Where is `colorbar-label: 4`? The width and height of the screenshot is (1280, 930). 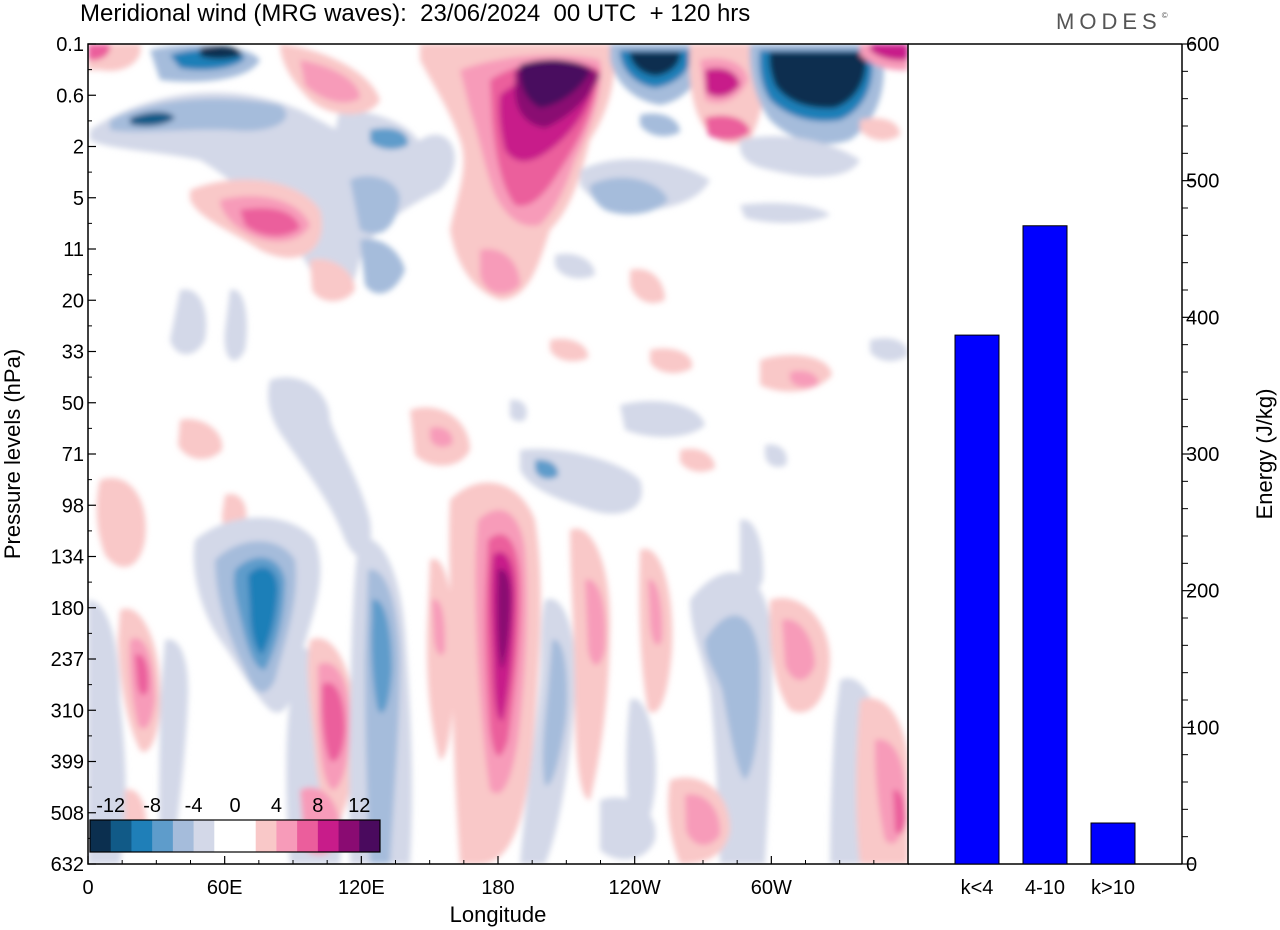 colorbar-label: 4 is located at coordinates (276, 806).